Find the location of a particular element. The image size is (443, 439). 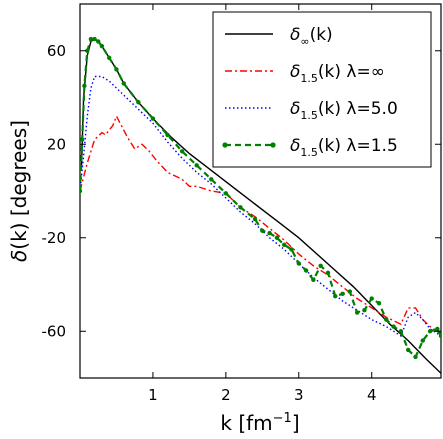

legend-label-0: δ∞(k) is located at coordinates (311, 36).